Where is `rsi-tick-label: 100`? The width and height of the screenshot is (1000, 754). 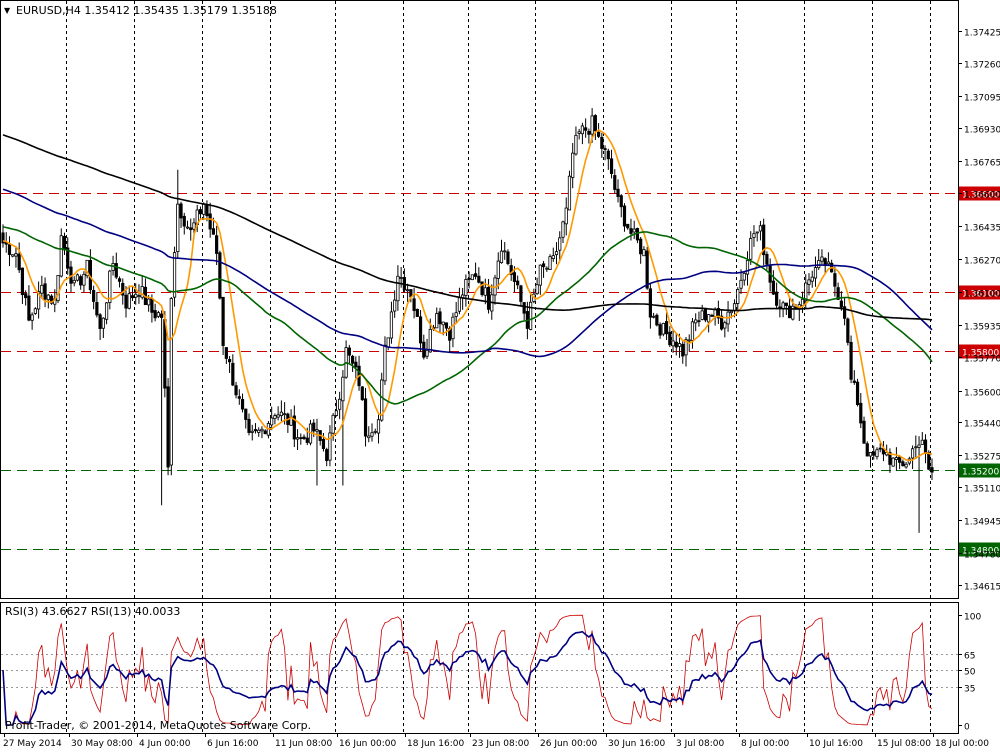
rsi-tick-label: 100 is located at coordinates (972, 618).